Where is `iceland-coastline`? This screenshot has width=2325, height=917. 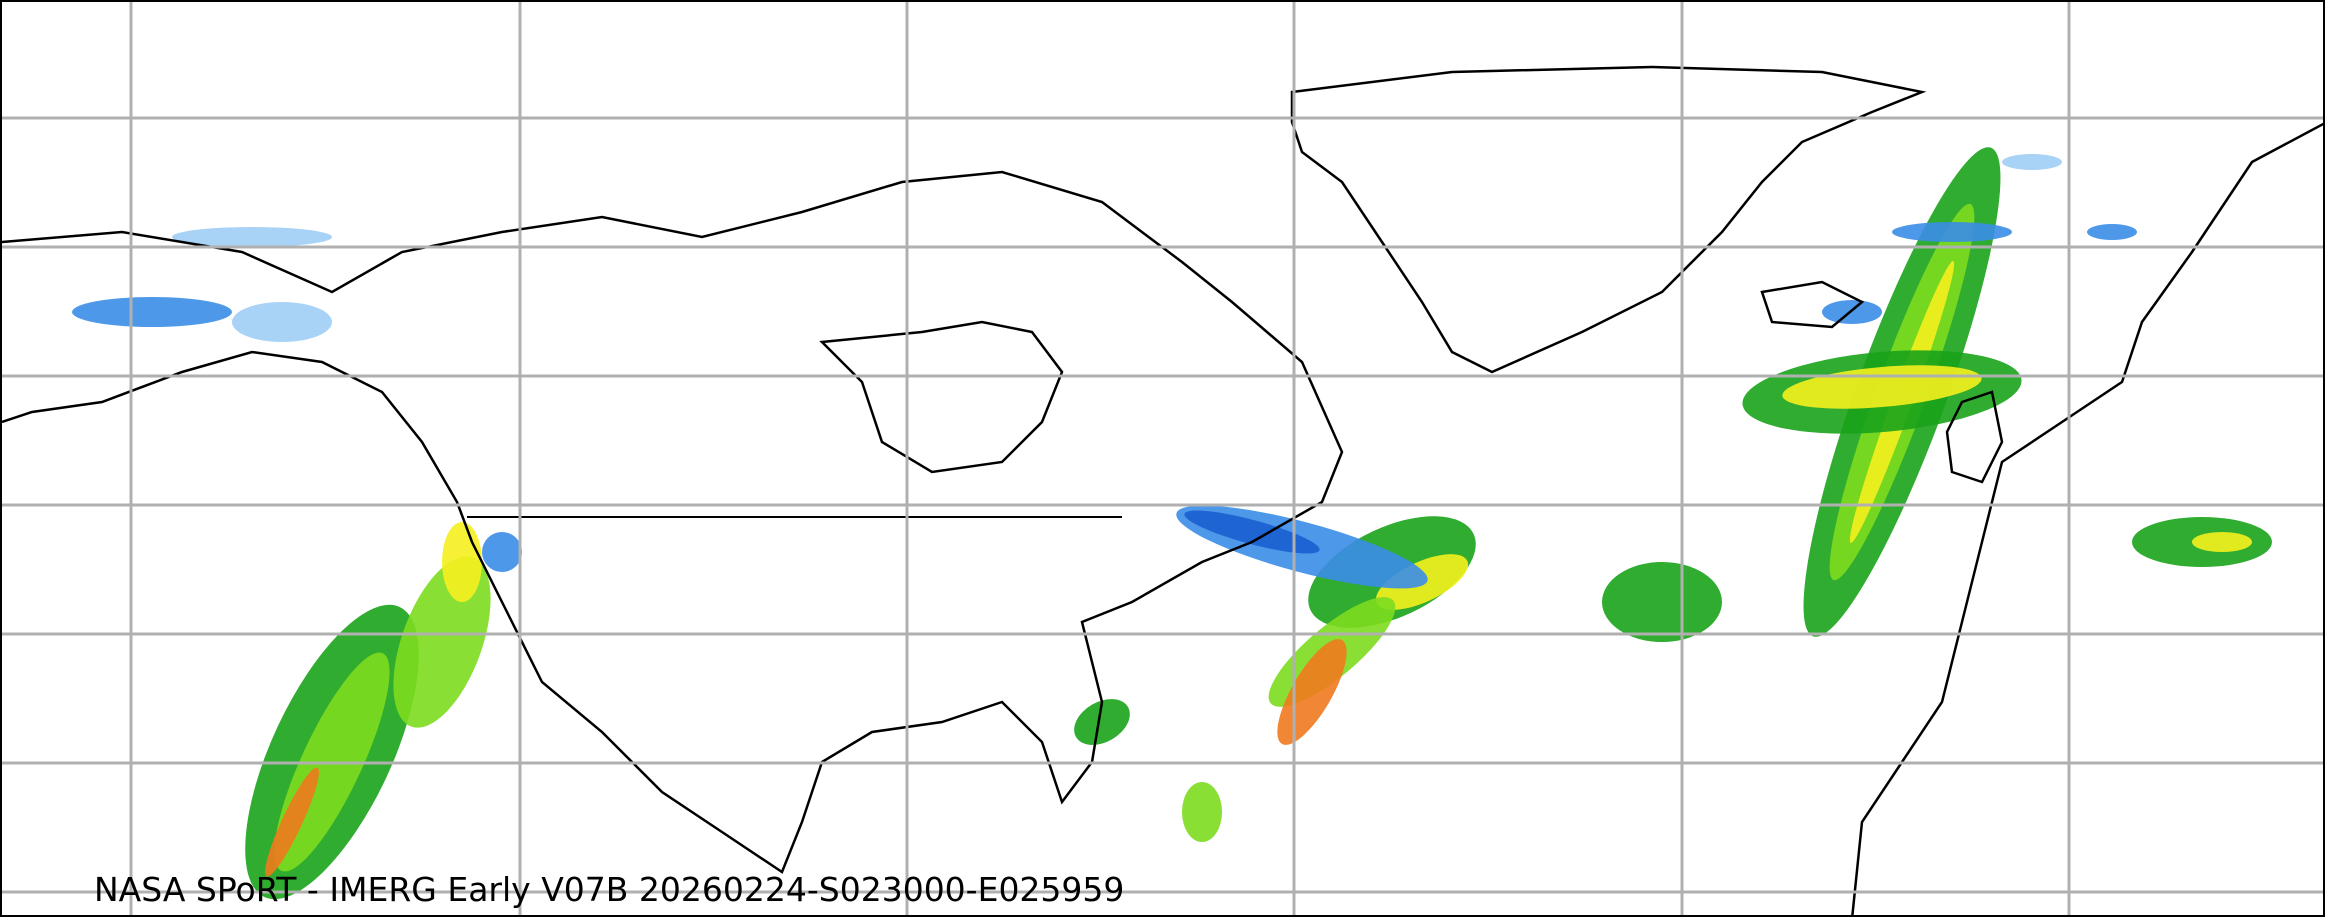
iceland-coastline is located at coordinates (1812, 304).